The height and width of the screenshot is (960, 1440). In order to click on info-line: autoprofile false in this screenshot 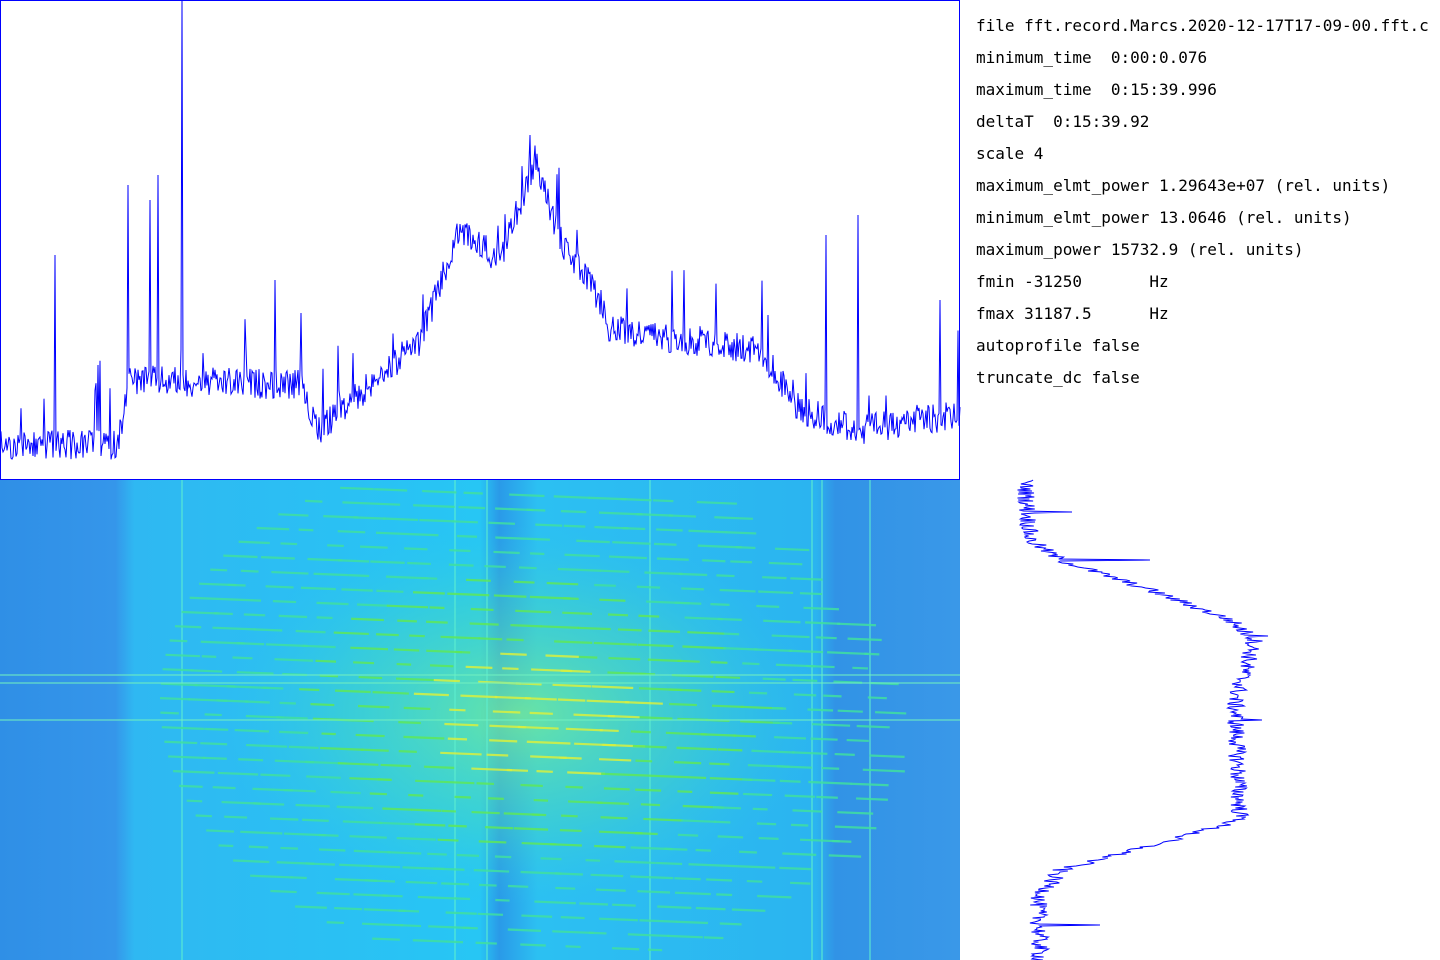, I will do `click(1058, 345)`.